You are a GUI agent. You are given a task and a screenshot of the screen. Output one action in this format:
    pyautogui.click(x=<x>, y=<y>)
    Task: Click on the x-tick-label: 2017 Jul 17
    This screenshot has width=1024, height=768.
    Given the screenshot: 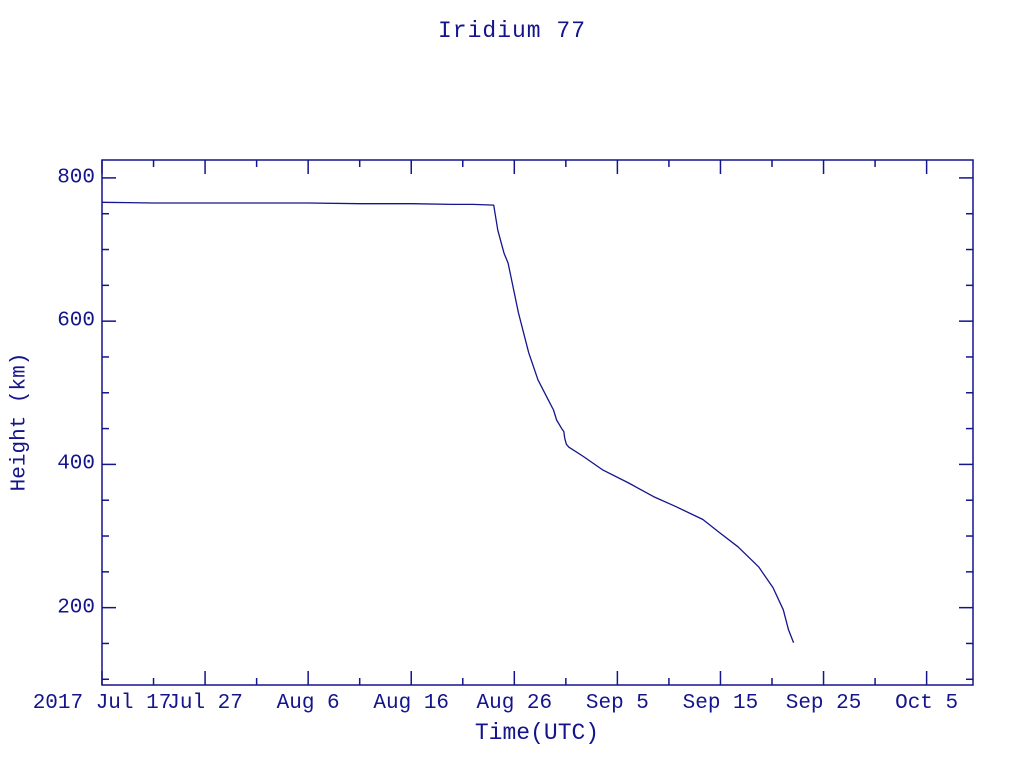 What is the action you would take?
    pyautogui.click(x=102, y=703)
    